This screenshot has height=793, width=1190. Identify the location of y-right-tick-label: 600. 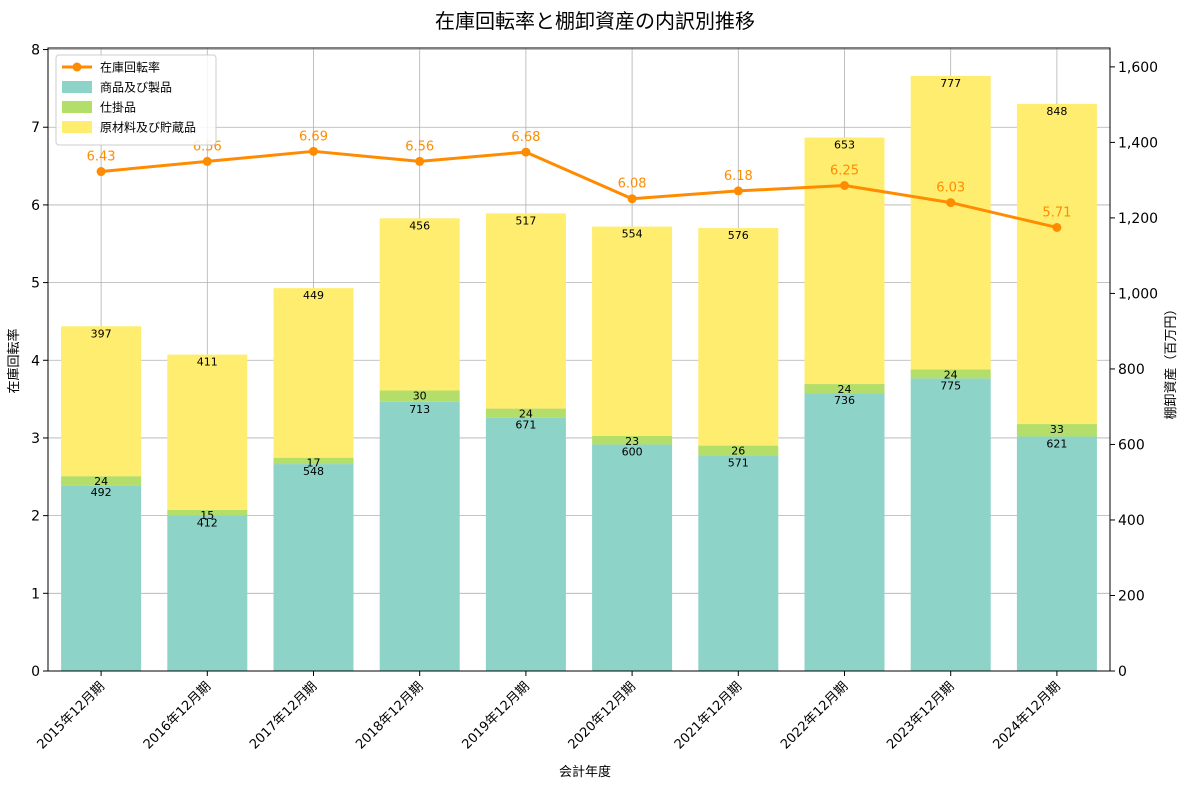
(1131, 445).